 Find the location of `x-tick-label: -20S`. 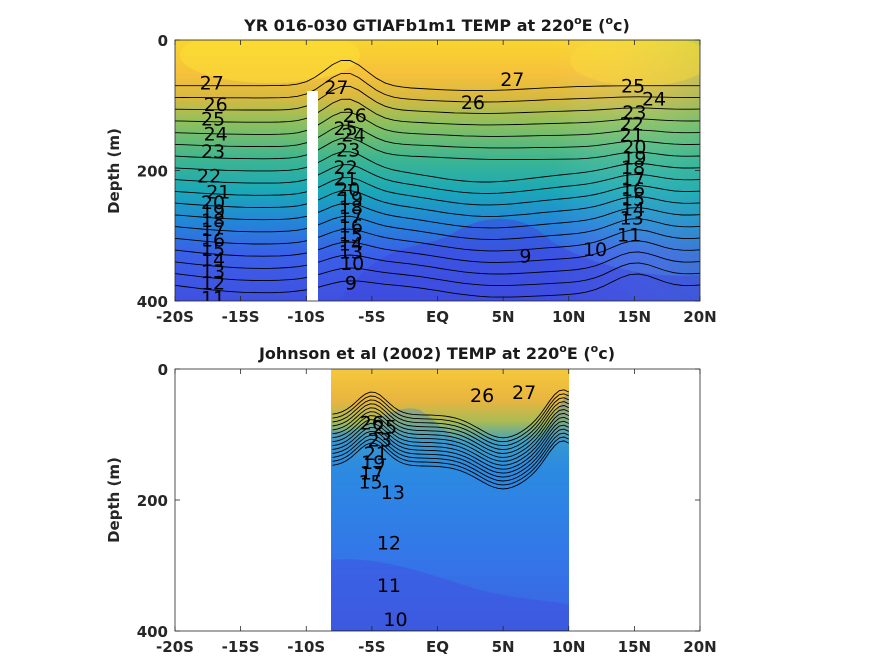

x-tick-label: -20S is located at coordinates (175, 647).